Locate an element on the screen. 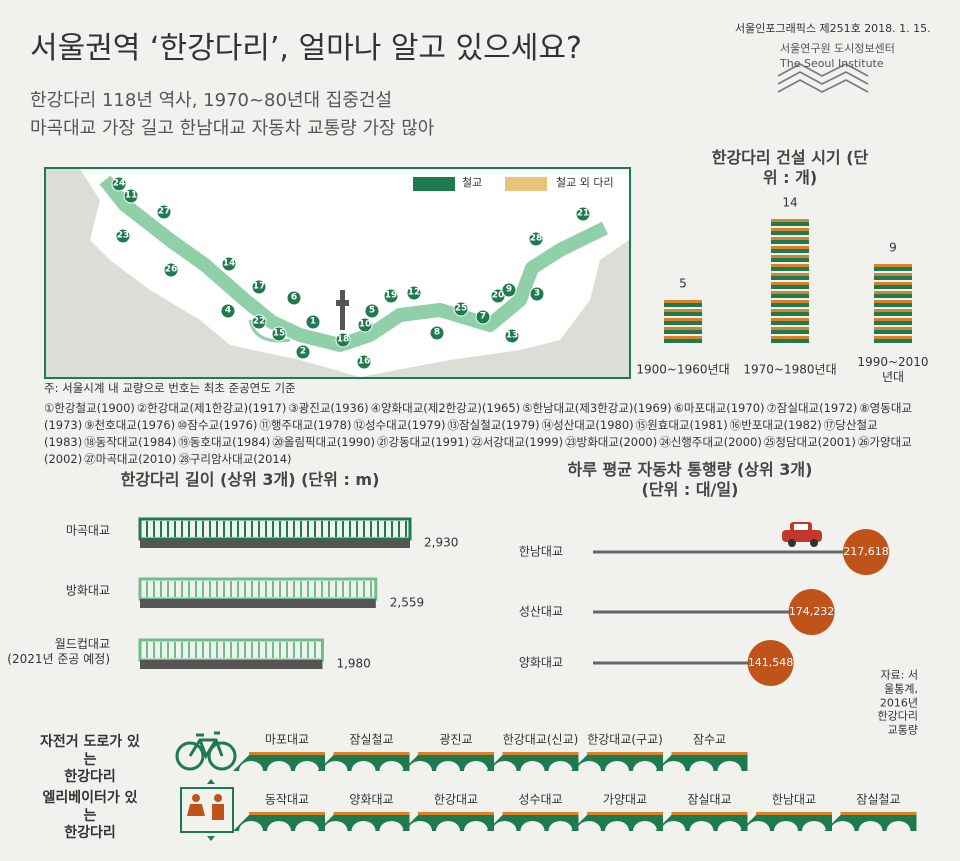 This screenshot has width=960, height=861. issue: 서울인포그래픽스 제251호 2018. 1. 15. is located at coordinates (833, 28).